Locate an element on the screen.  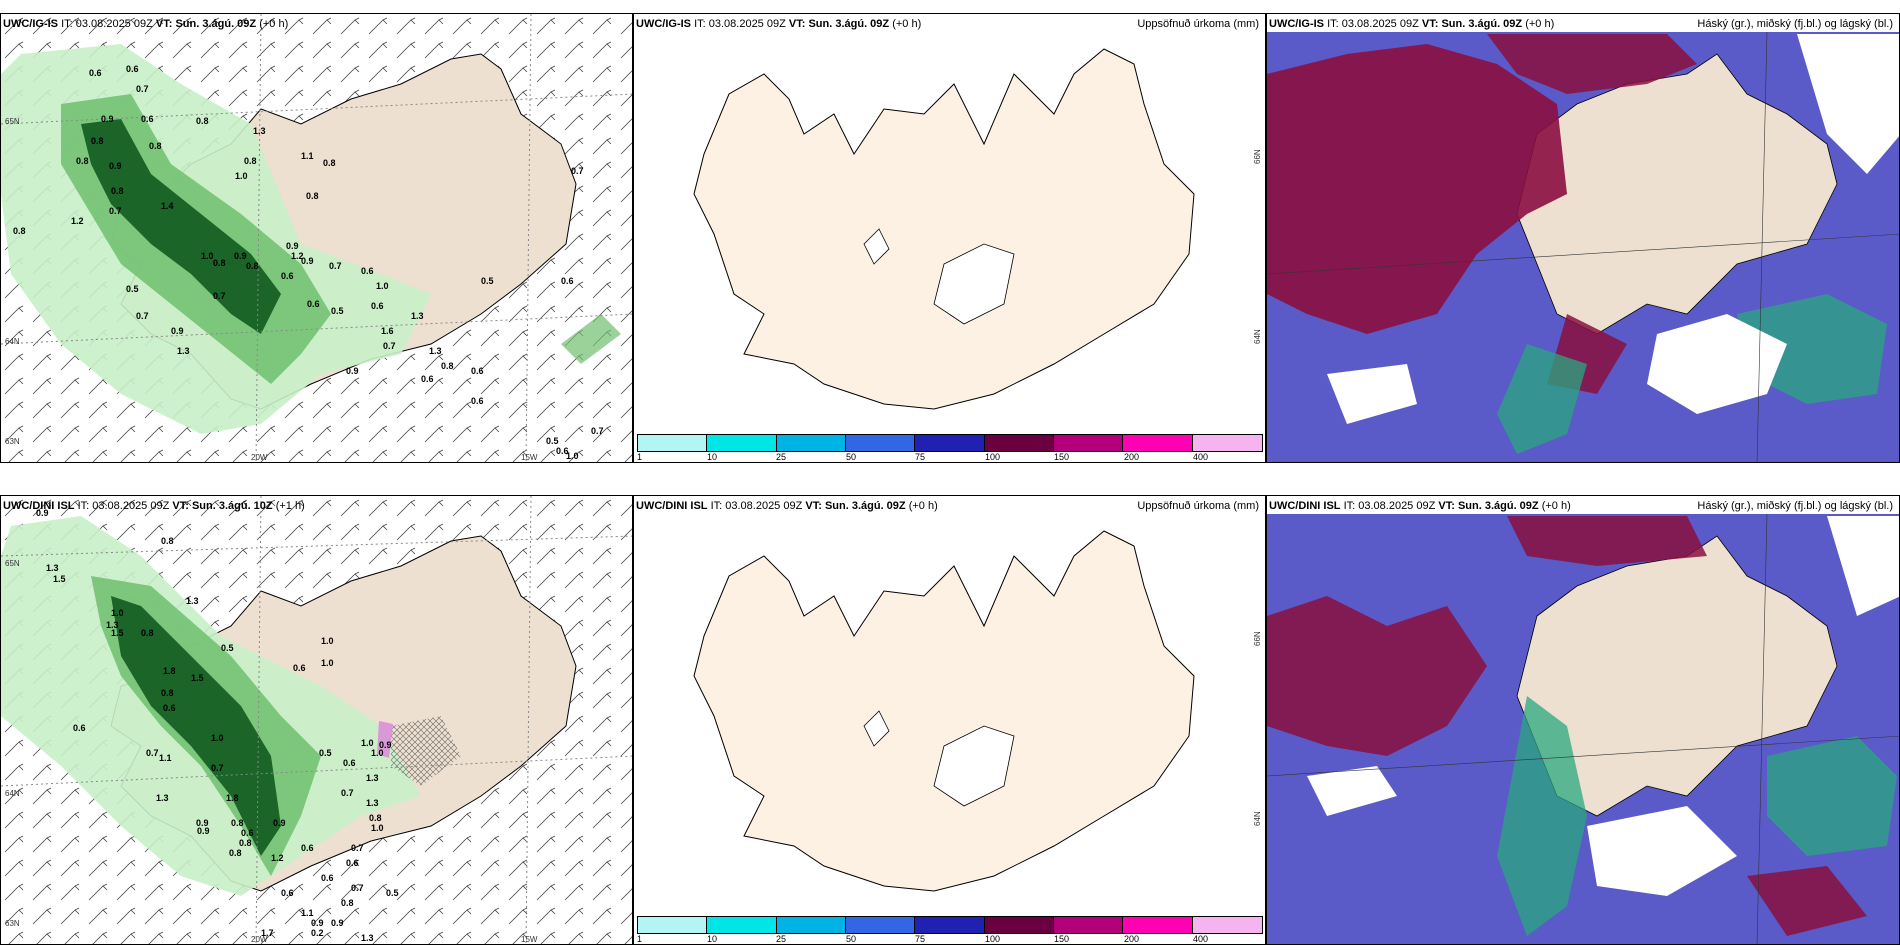
colorbar-label: 200 is located at coordinates (1132, 939).